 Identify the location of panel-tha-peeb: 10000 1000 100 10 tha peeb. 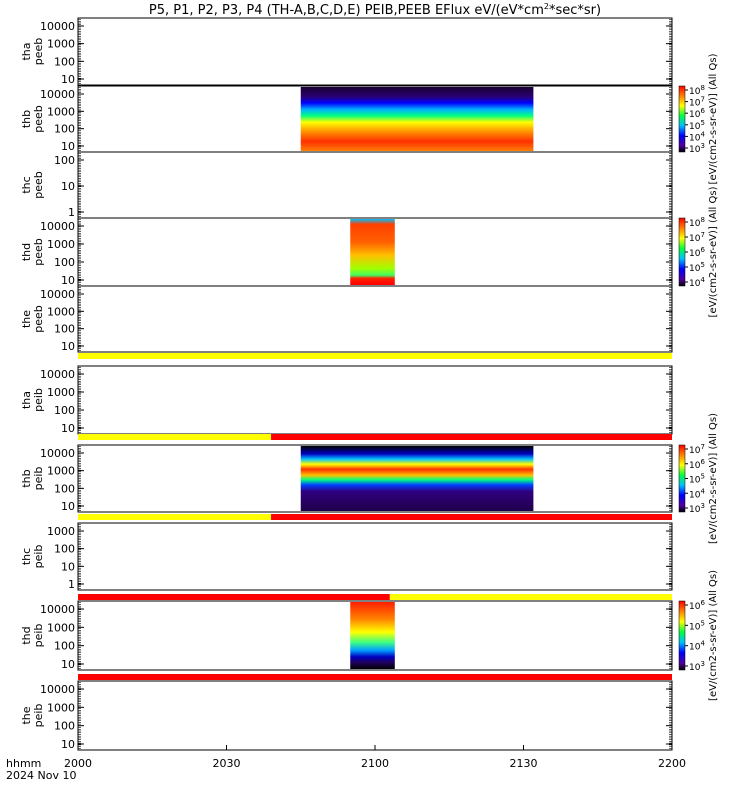
(346, 51).